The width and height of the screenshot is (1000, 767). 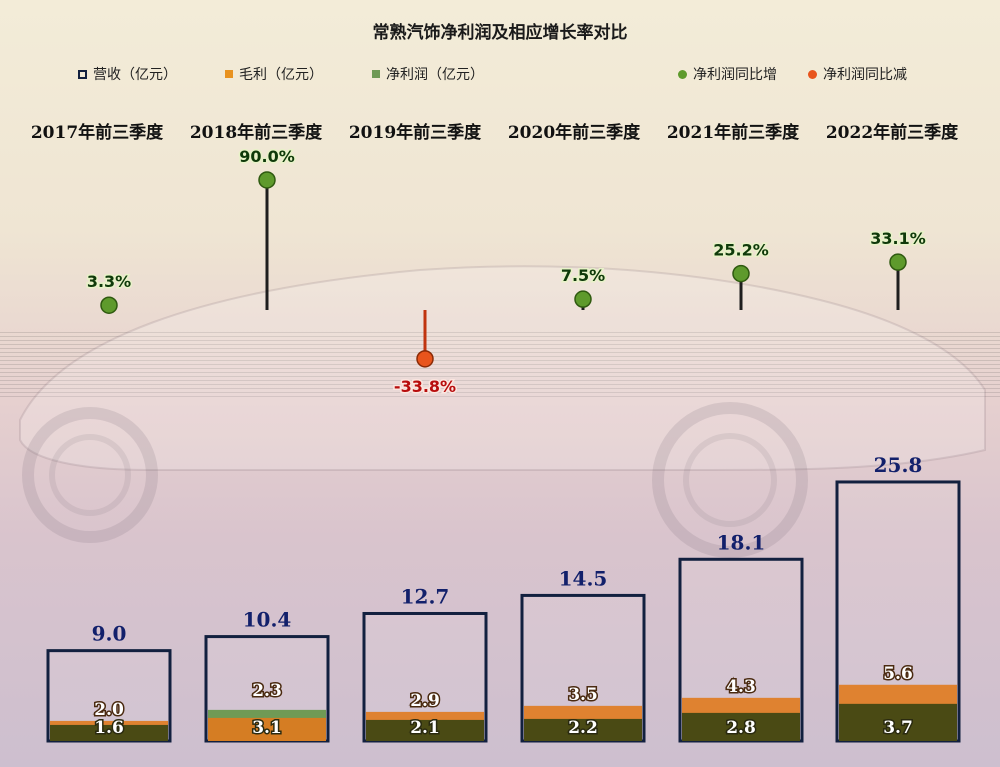 What do you see at coordinates (857, 74) in the screenshot?
I see `legend-decrease: 净利润同比减` at bounding box center [857, 74].